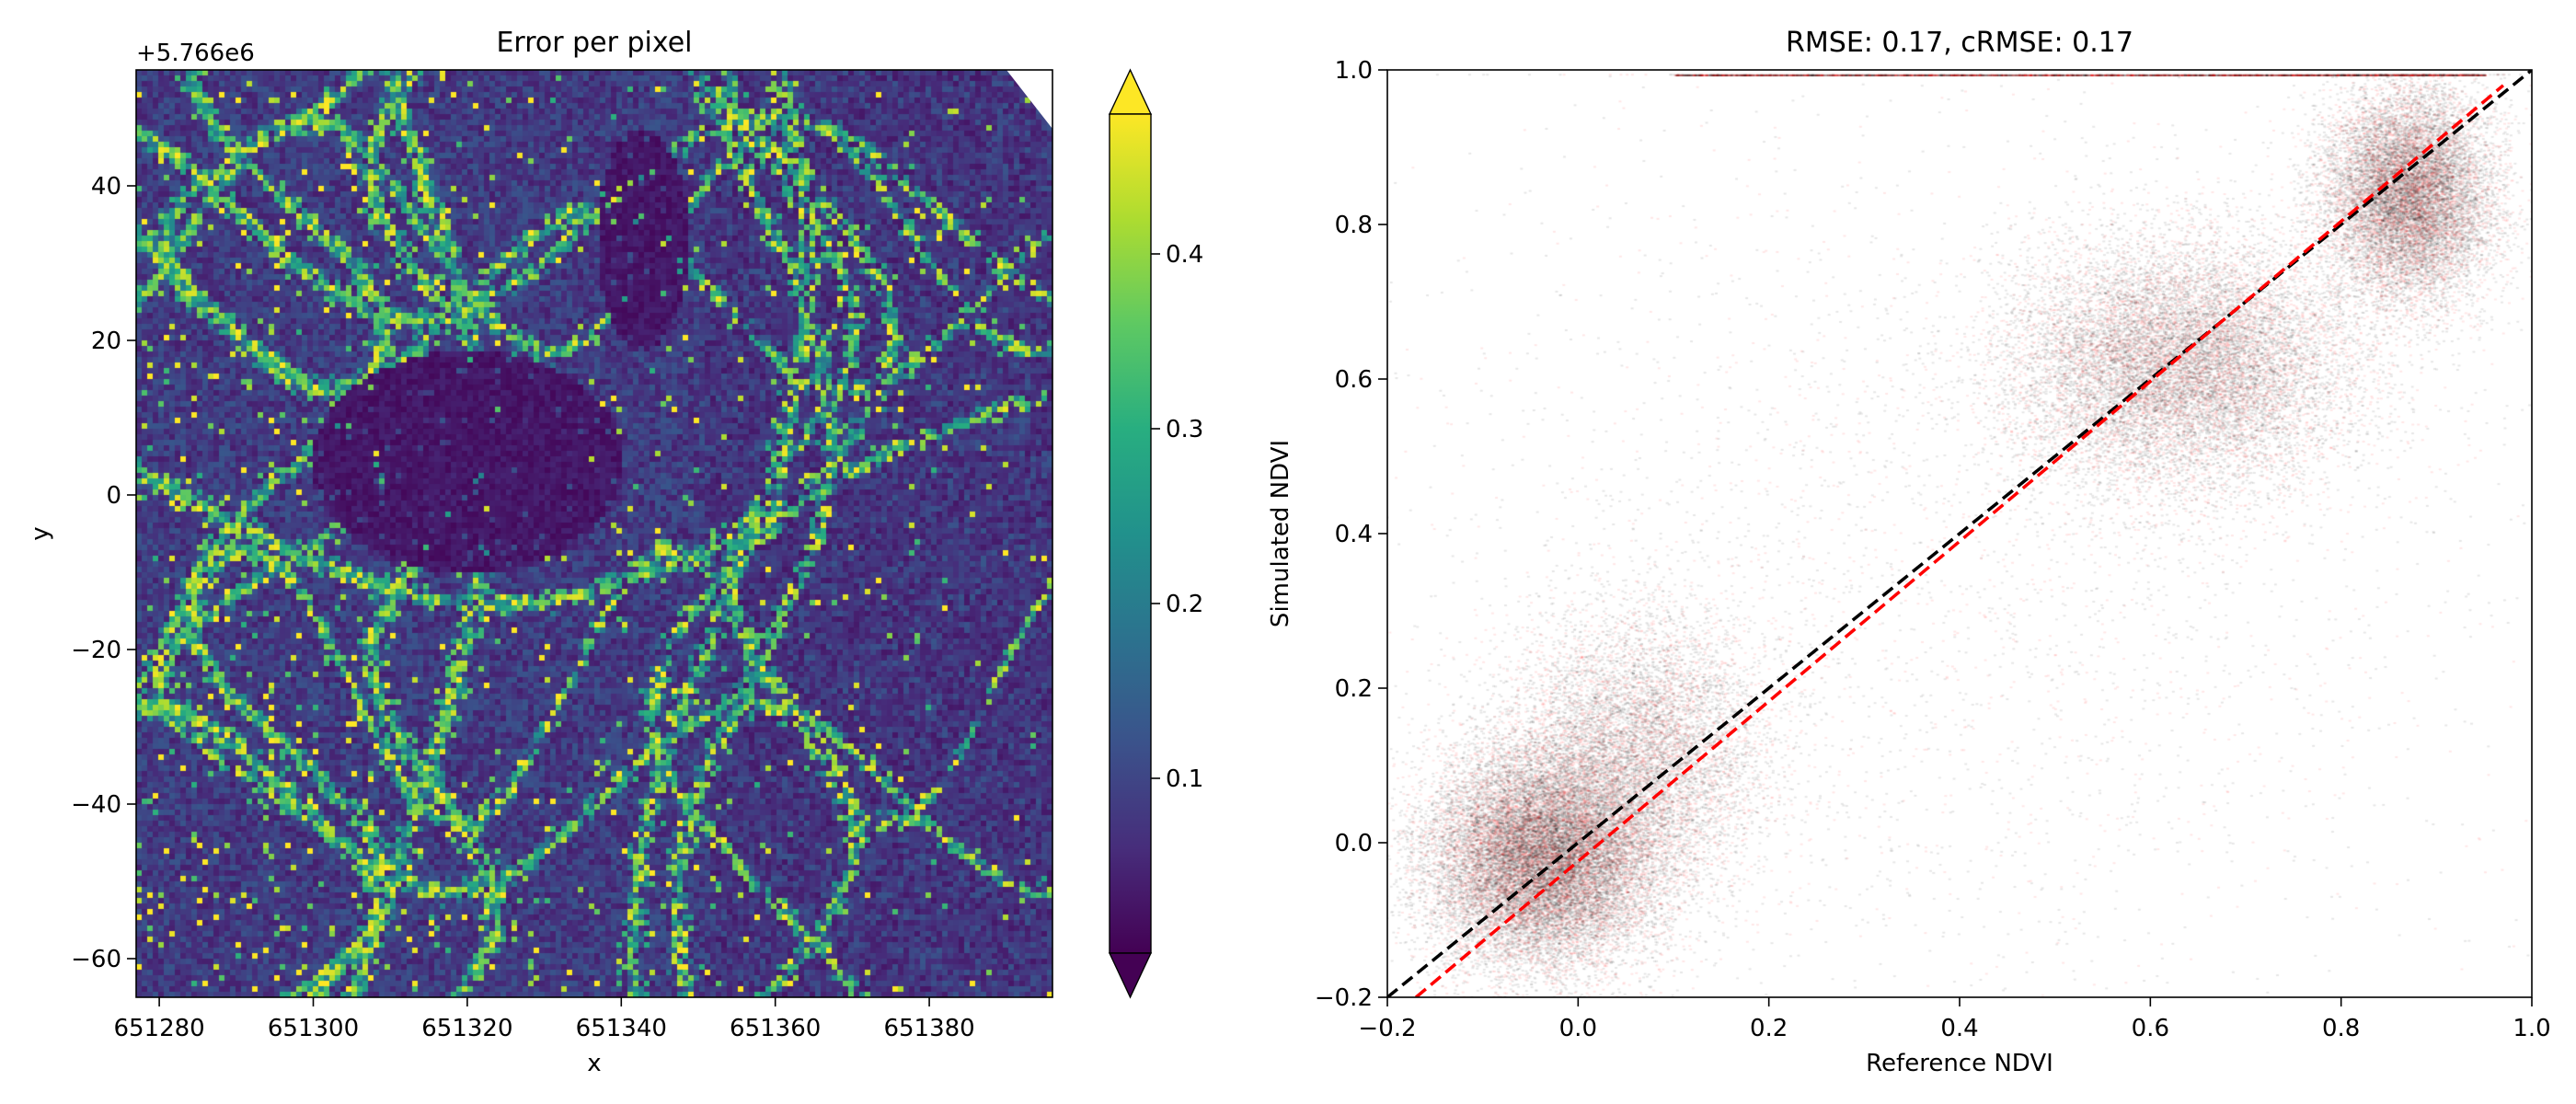  I want to click on scatter-y-tick-label: 1.0, so click(1354, 71).